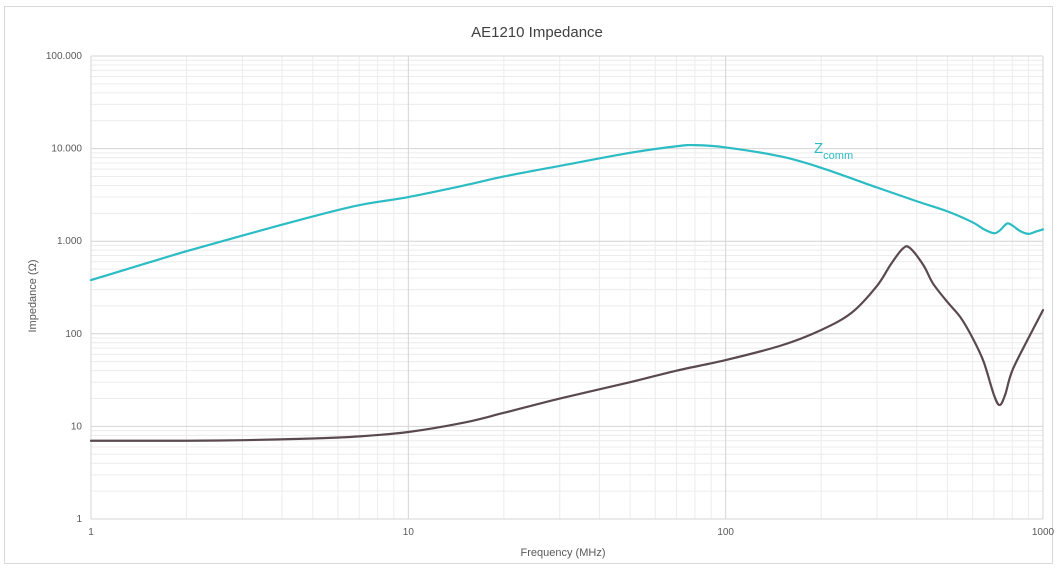 The width and height of the screenshot is (1057, 568). I want to click on annotation-main: Z, so click(818, 148).